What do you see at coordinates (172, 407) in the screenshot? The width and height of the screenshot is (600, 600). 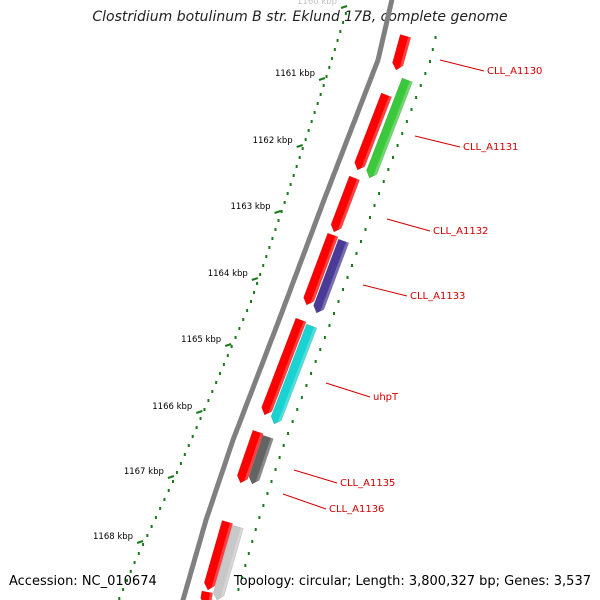 I see `kbp-label: 1166 kbp` at bounding box center [172, 407].